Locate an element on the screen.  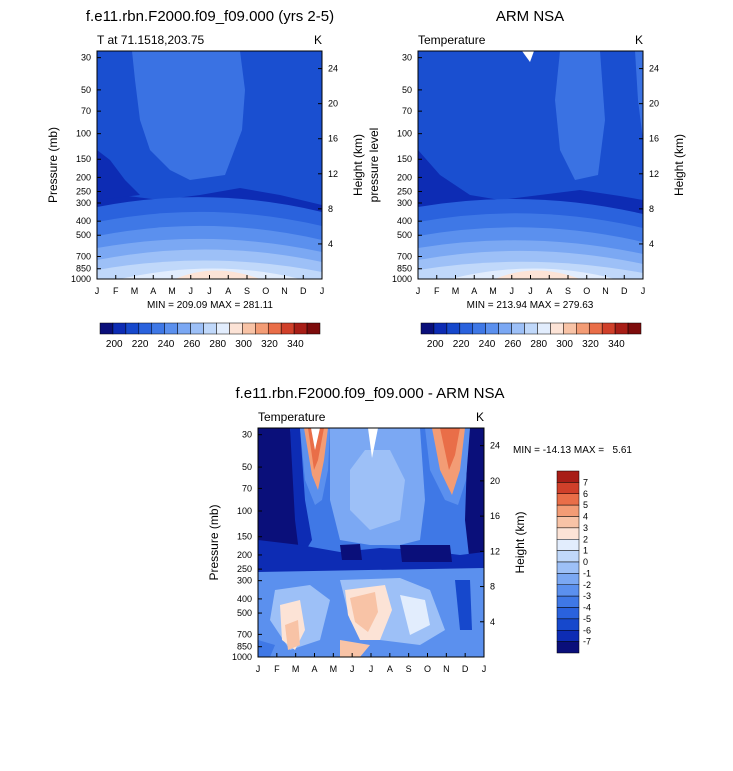
colorbar-label: 6 is located at coordinates (585, 494).